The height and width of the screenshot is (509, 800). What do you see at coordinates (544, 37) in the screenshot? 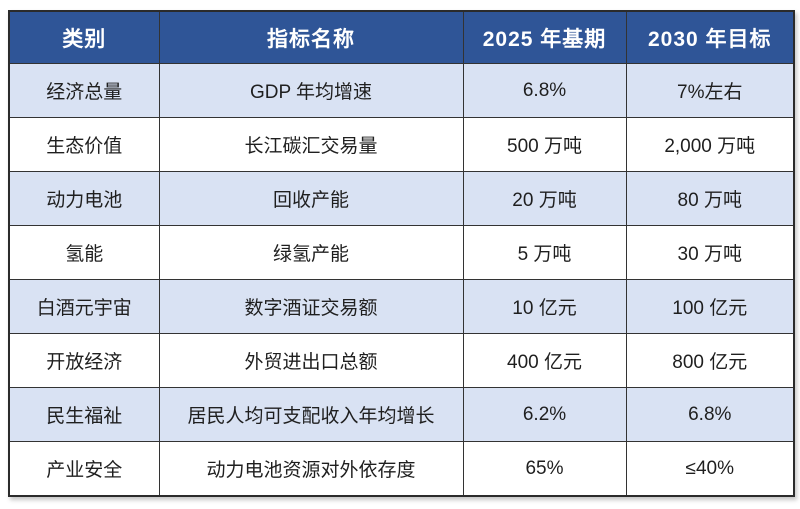
I see `header-cell-base-2025: 2025 年基期` at bounding box center [544, 37].